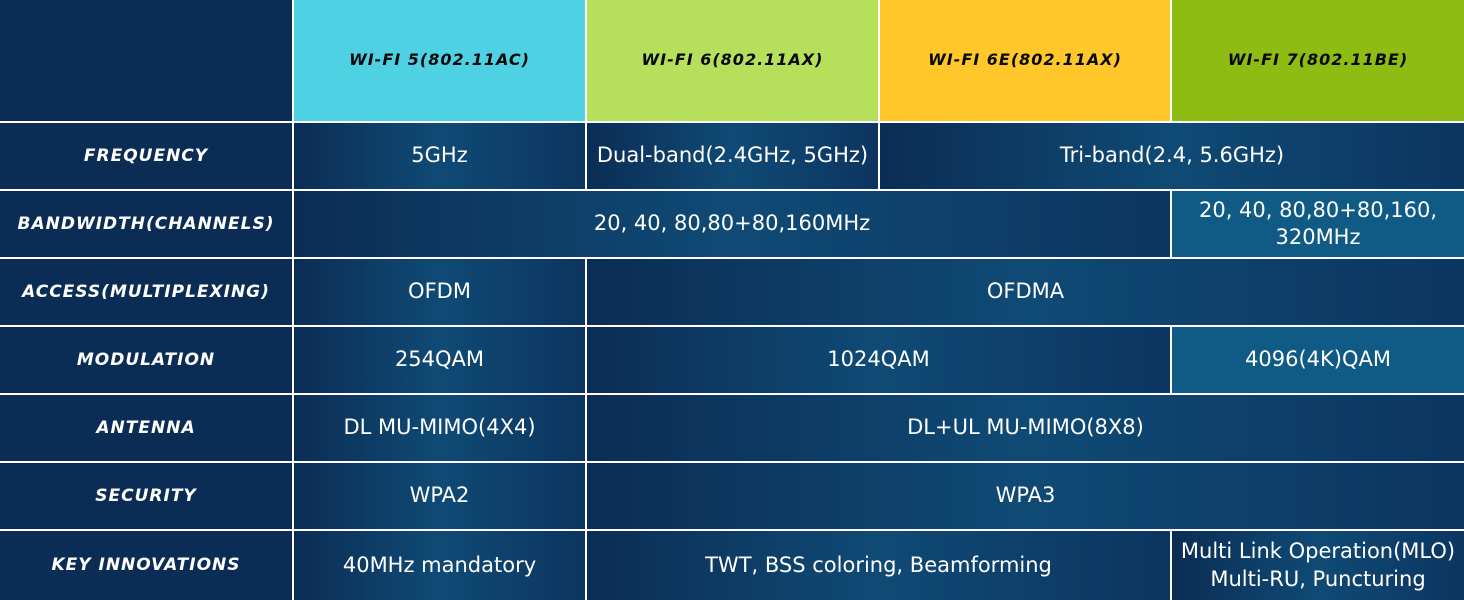 This screenshot has height=600, width=1464. What do you see at coordinates (146, 60) in the screenshot?
I see `corner-cell` at bounding box center [146, 60].